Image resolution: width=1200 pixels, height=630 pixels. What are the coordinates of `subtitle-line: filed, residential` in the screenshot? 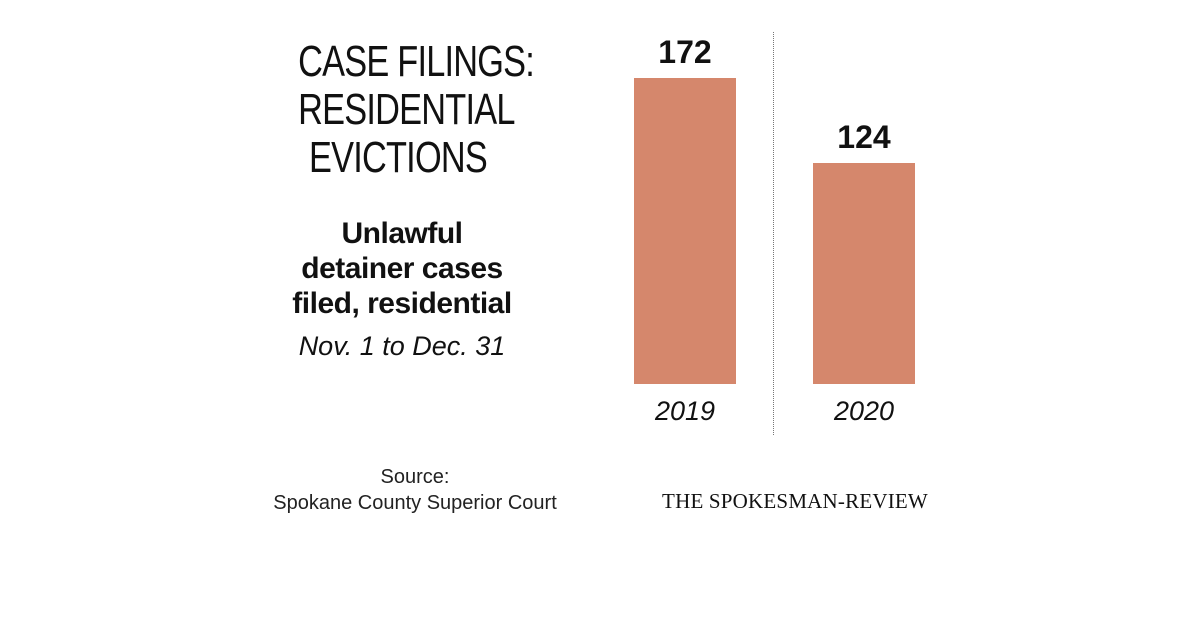 It's located at (402, 303).